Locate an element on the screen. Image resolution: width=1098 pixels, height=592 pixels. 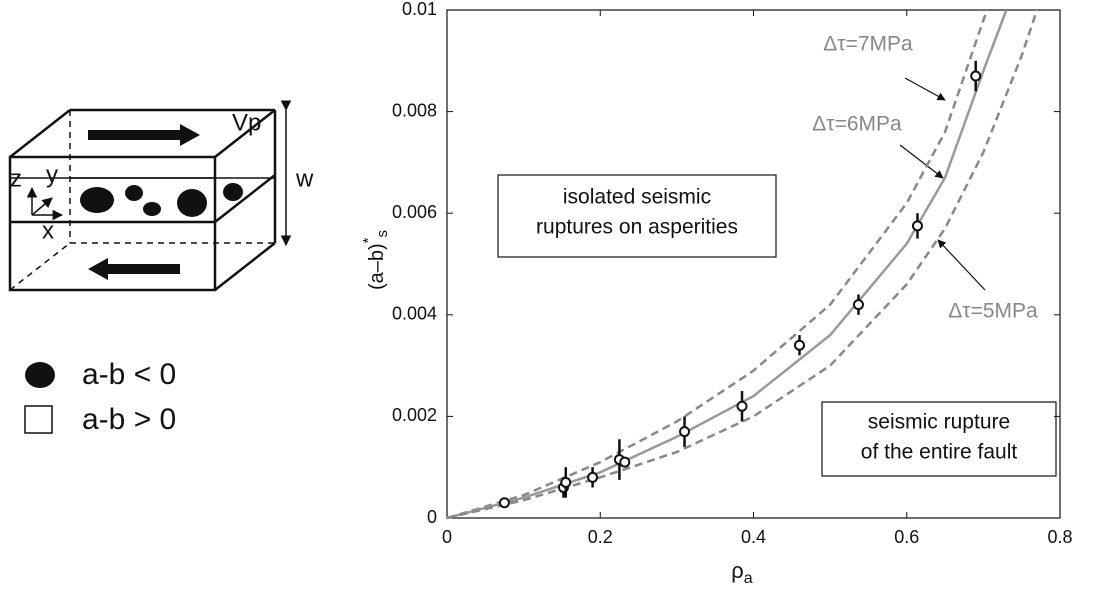
annotation-text: seismic rupture is located at coordinates (939, 422).